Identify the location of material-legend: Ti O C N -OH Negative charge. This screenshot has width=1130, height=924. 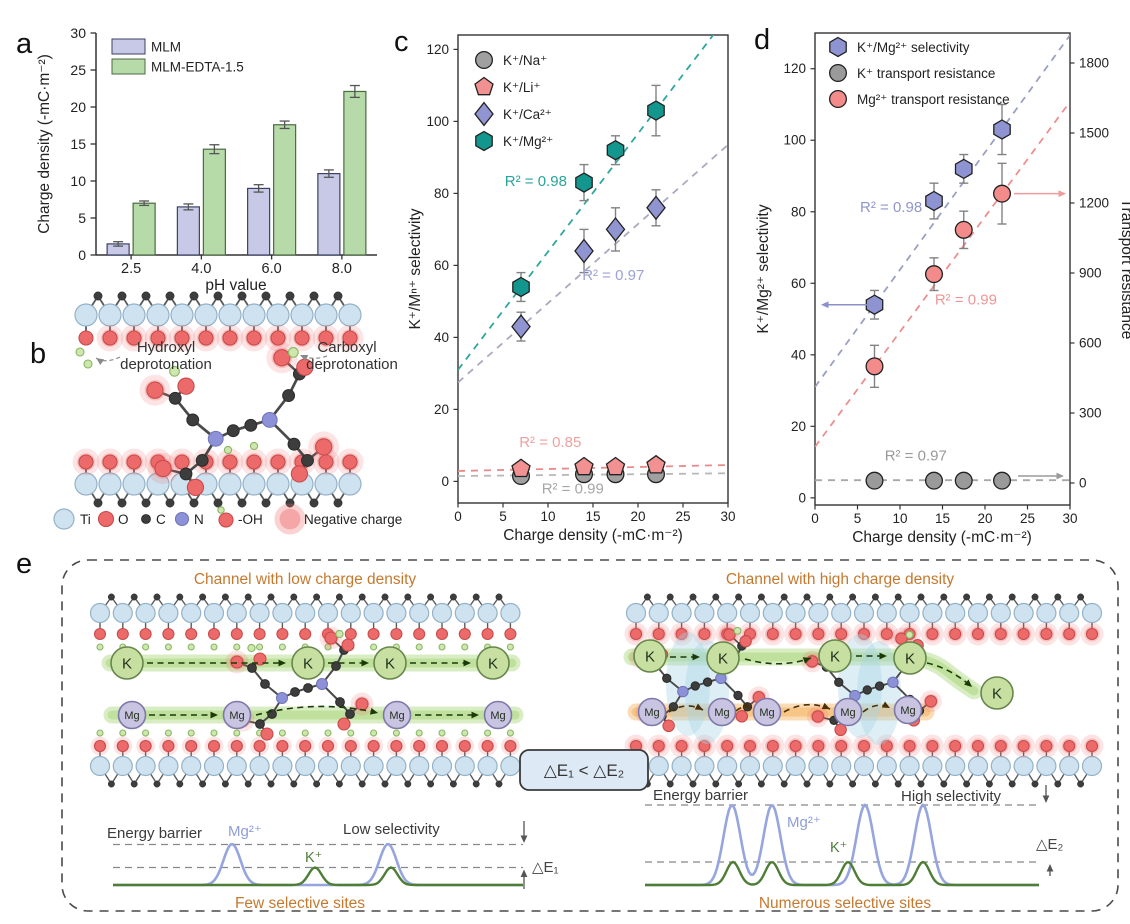
(227, 519).